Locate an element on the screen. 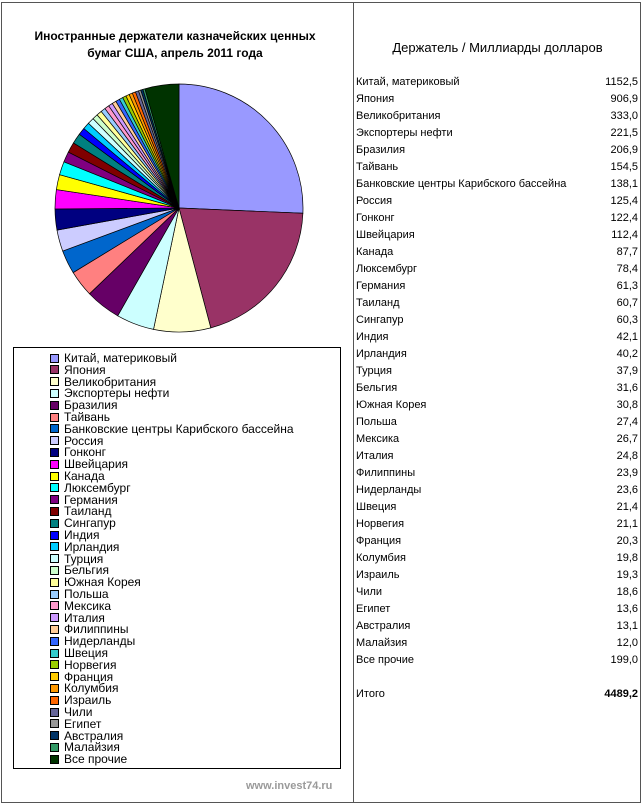 The height and width of the screenshot is (809, 643). table-cell-holder: Австралия is located at coordinates (383, 626).